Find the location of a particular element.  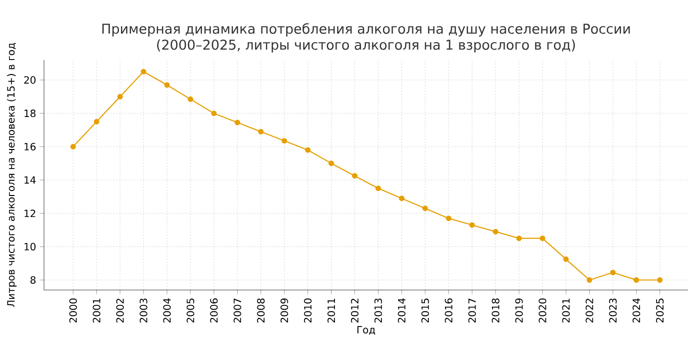

x-tick-label: 2010 is located at coordinates (308, 310).